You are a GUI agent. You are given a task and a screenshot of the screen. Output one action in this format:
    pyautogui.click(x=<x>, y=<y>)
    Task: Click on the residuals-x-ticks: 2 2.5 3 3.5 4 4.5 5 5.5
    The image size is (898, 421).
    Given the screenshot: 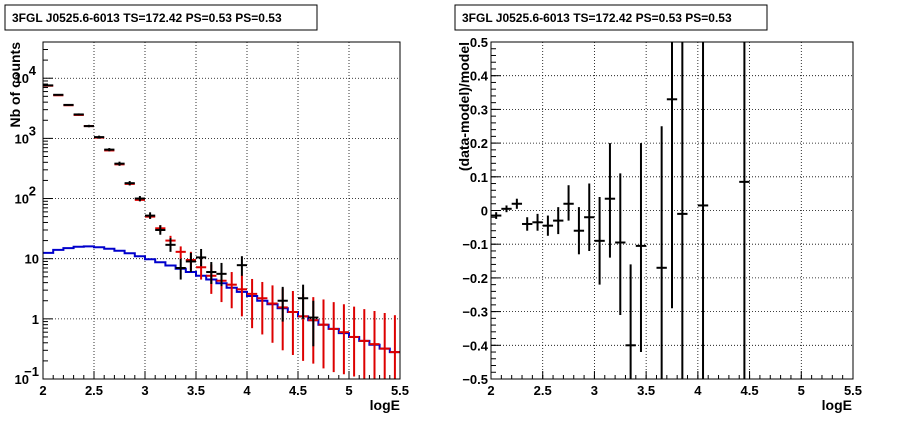 What is the action you would take?
    pyautogui.click(x=674, y=384)
    